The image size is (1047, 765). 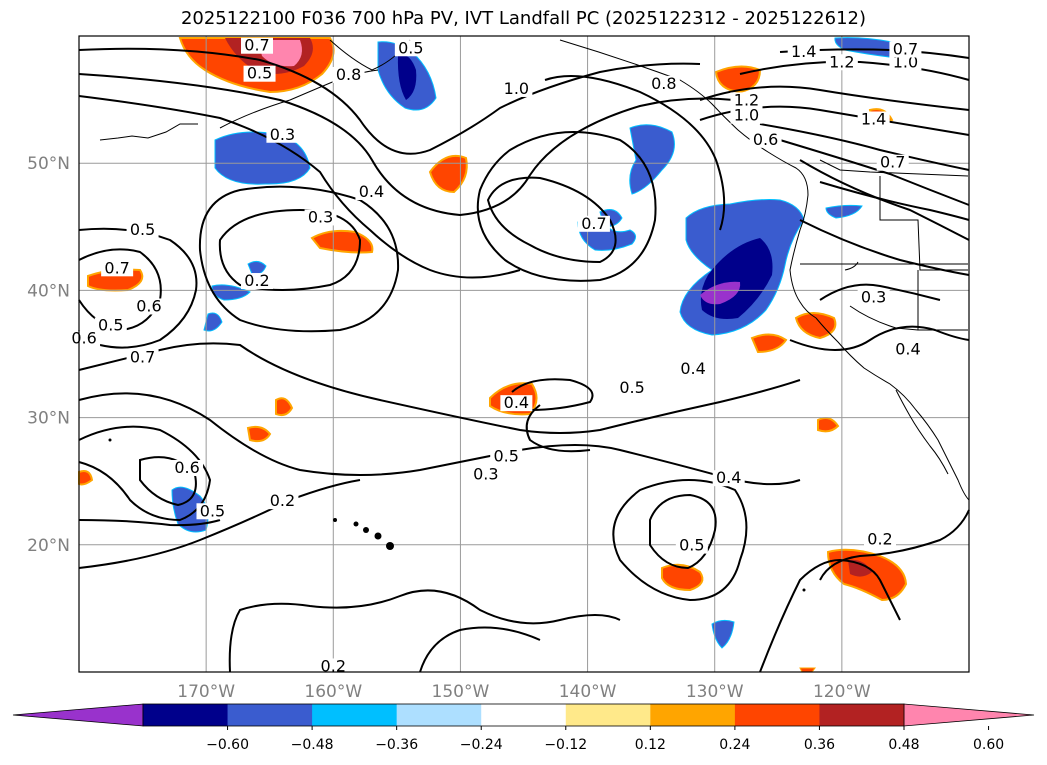 What do you see at coordinates (48, 419) in the screenshot?
I see `lat-tick-label: 30°N` at bounding box center [48, 419].